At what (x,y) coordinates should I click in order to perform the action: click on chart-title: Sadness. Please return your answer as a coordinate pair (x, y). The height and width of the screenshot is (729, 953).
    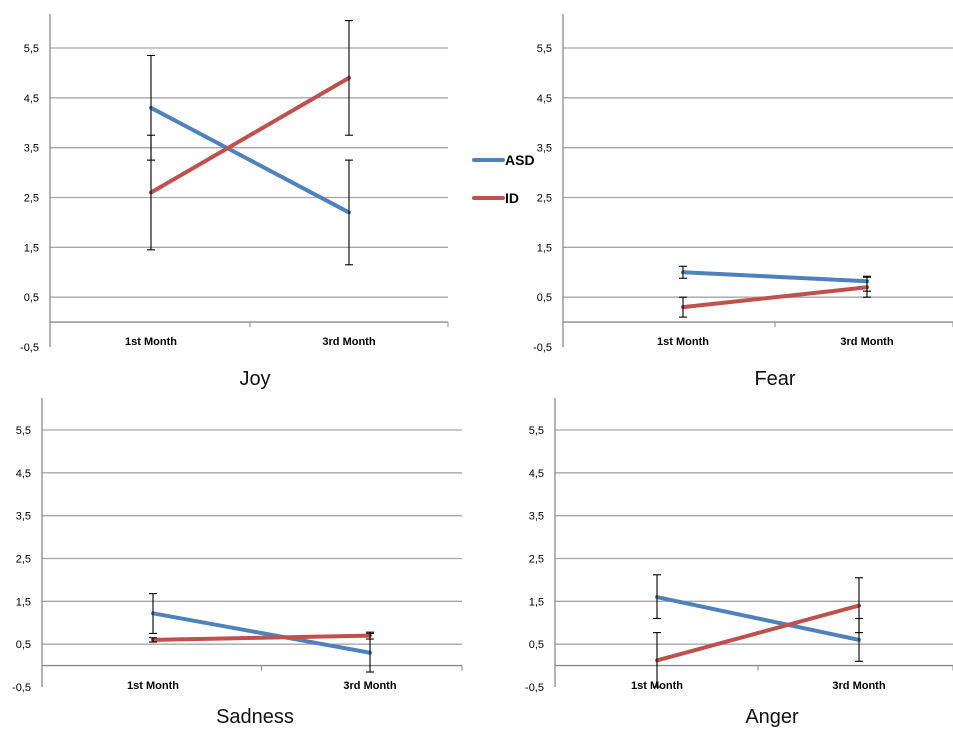
    Looking at the image, I should click on (255, 717).